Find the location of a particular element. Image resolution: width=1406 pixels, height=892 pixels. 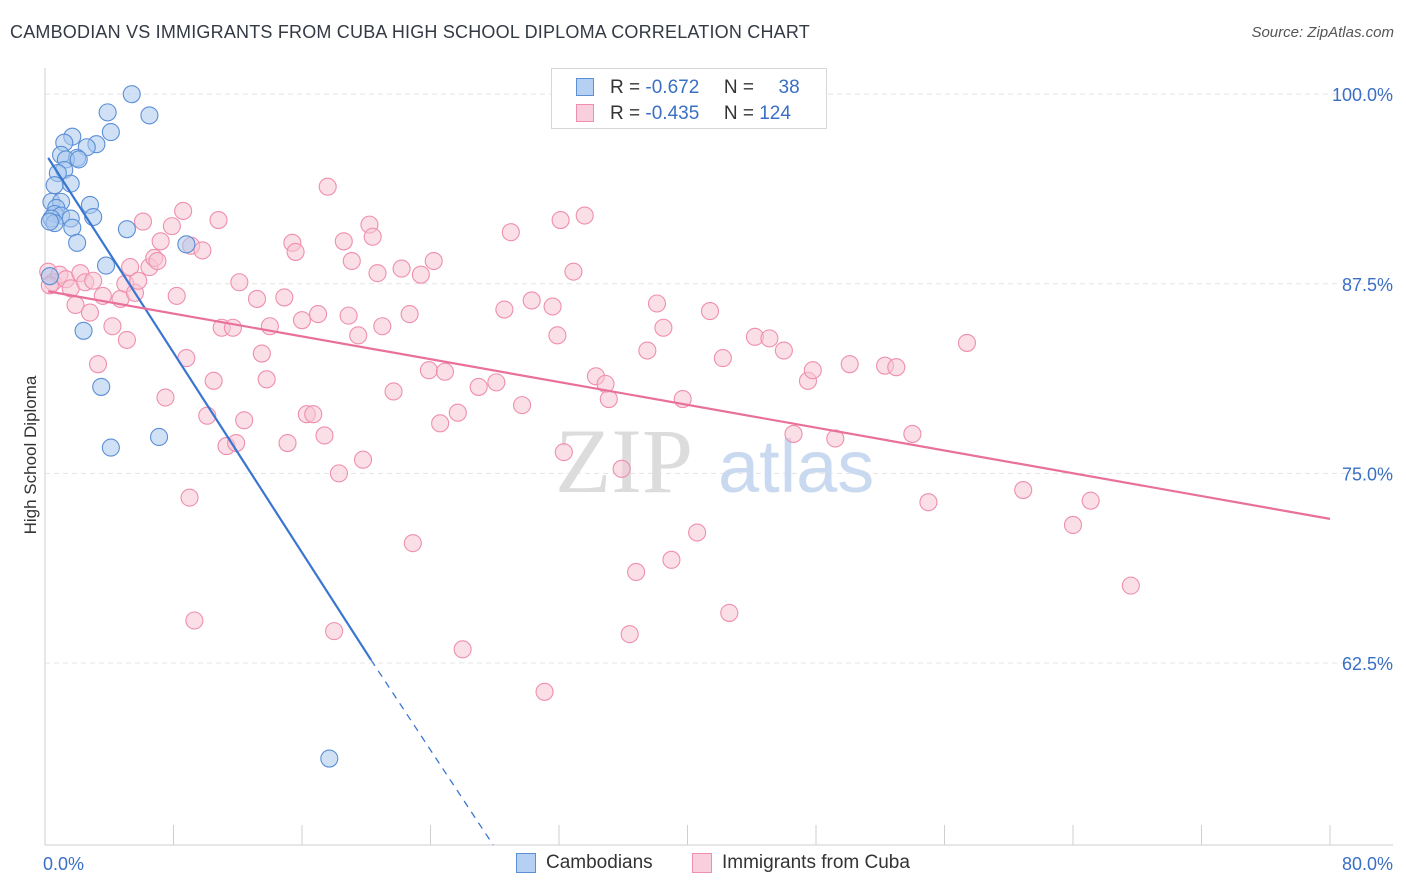

source-note: Source: ZipAtlas.com is located at coordinates (1322, 32).